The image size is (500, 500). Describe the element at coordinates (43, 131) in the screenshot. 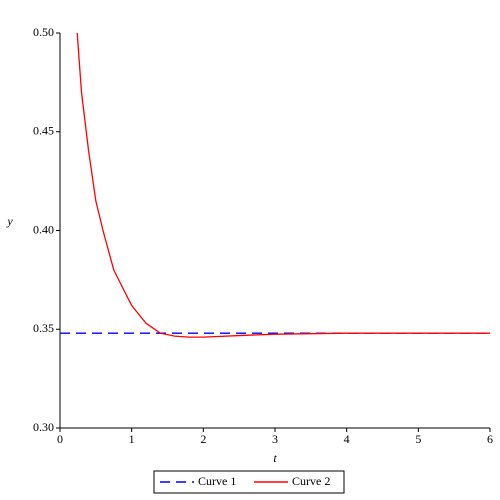

I see `y-tick-label: 0.45` at that location.